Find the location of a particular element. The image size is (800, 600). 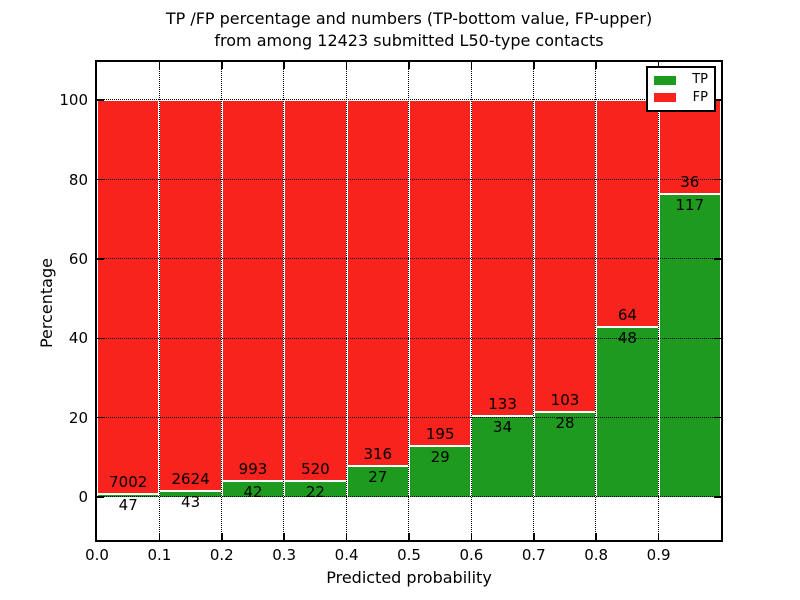

fp-count-label: 36 is located at coordinates (690, 181).